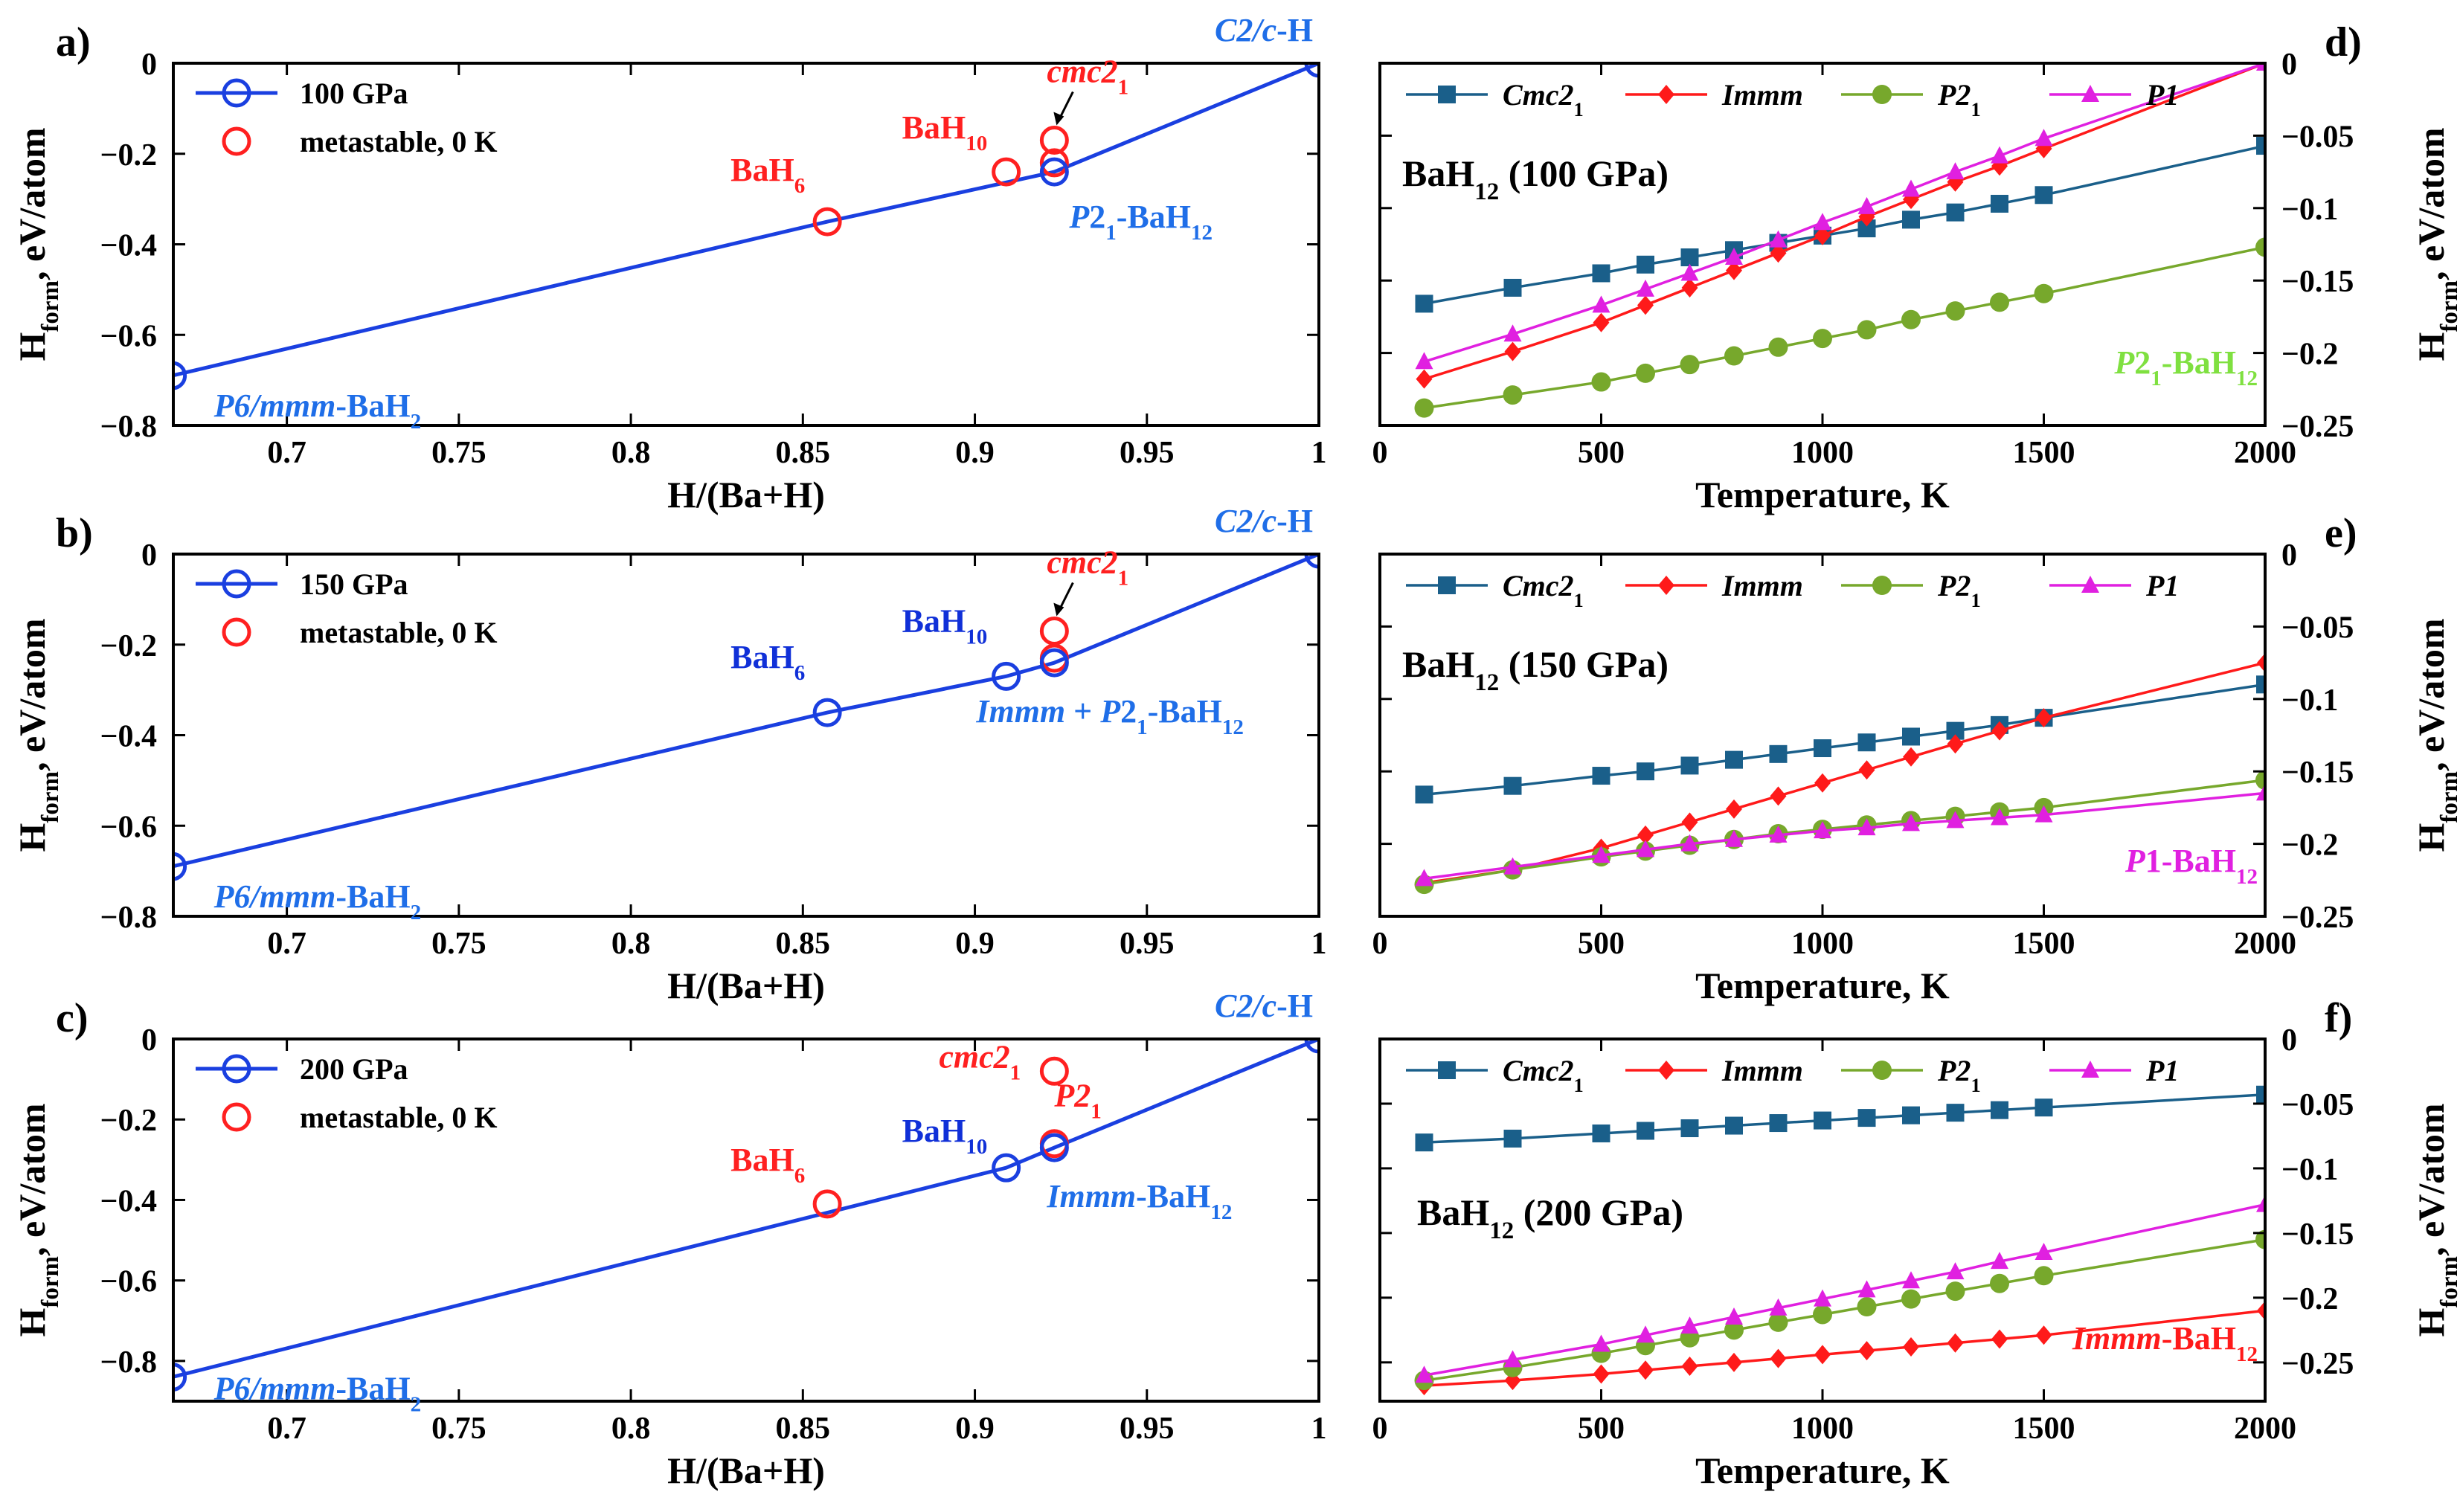 The image size is (2460, 1512). Describe the element at coordinates (317, 410) in the screenshot. I see `phase-annotation: P6/mmm-BaH2` at that location.